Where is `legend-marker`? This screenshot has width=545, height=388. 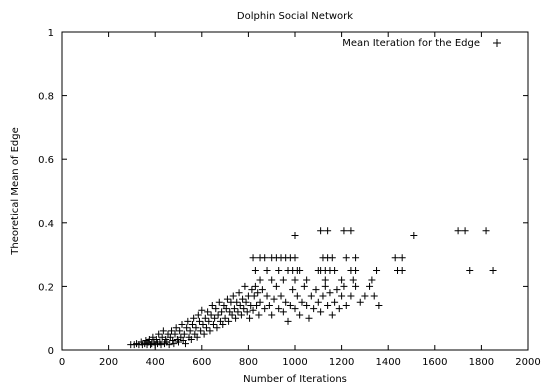 legend-marker is located at coordinates (497, 43).